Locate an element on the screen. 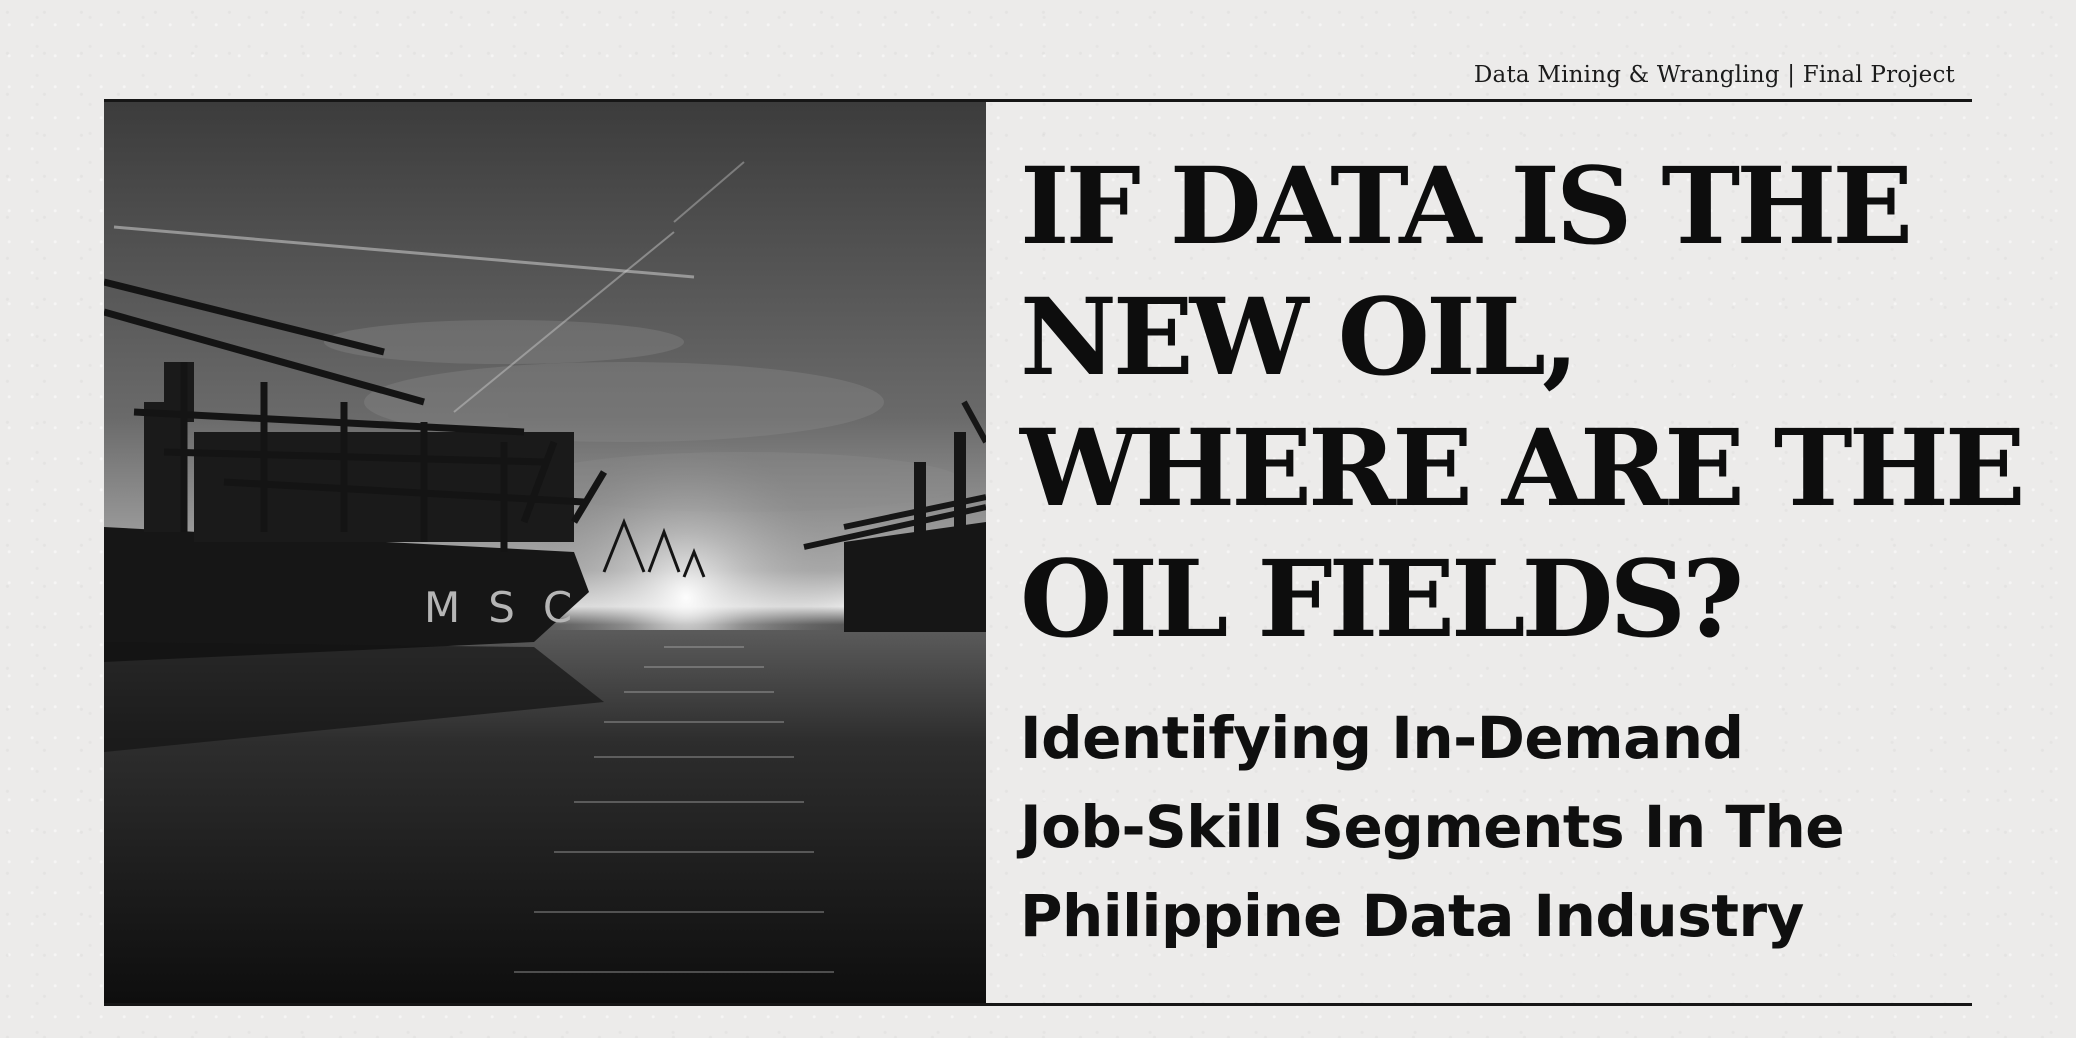  bottom-divider is located at coordinates (1038, 1004).